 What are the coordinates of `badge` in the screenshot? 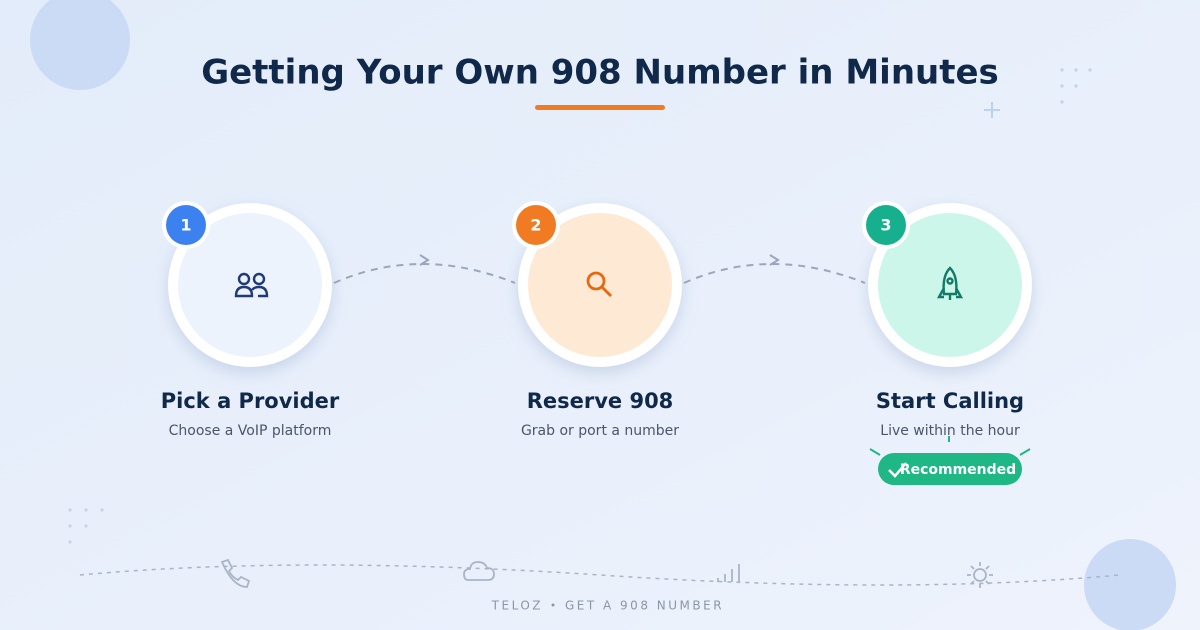 It's located at (950, 469).